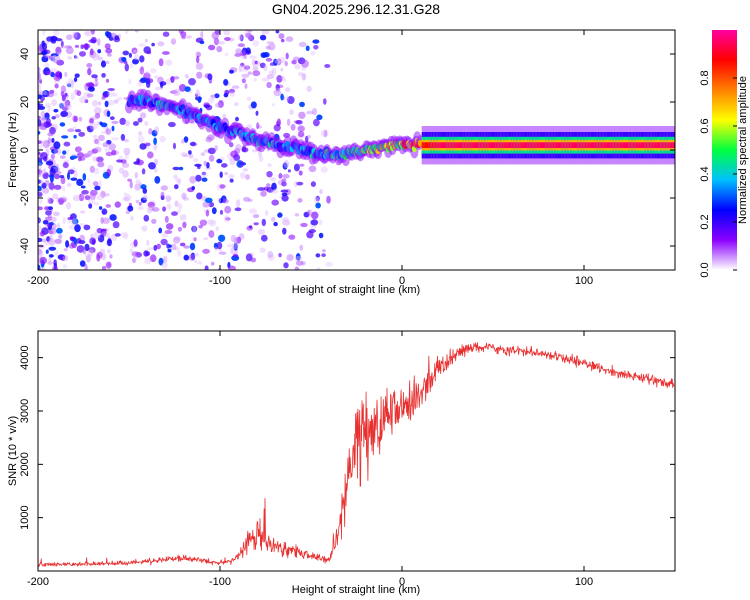 Image resolution: width=750 pixels, height=600 pixels. Describe the element at coordinates (705, 125) in the screenshot. I see `colorbar-tick-label: 0.6` at that location.